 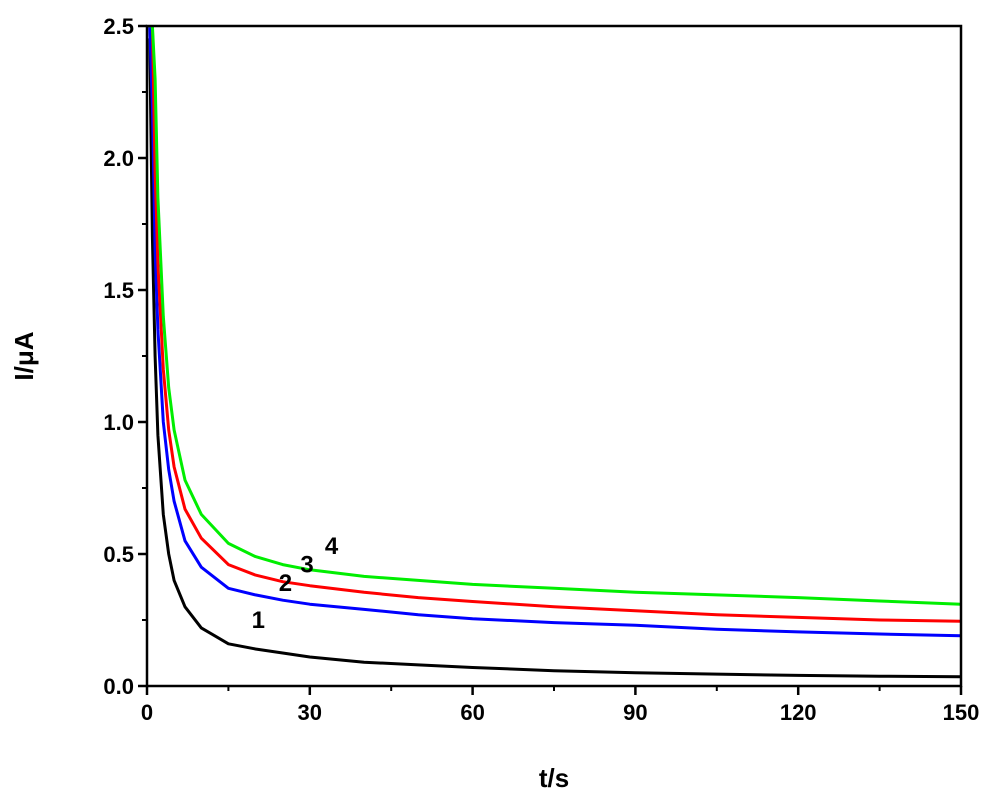 What do you see at coordinates (306, 564) in the screenshot?
I see `curve-label-3: 3` at bounding box center [306, 564].